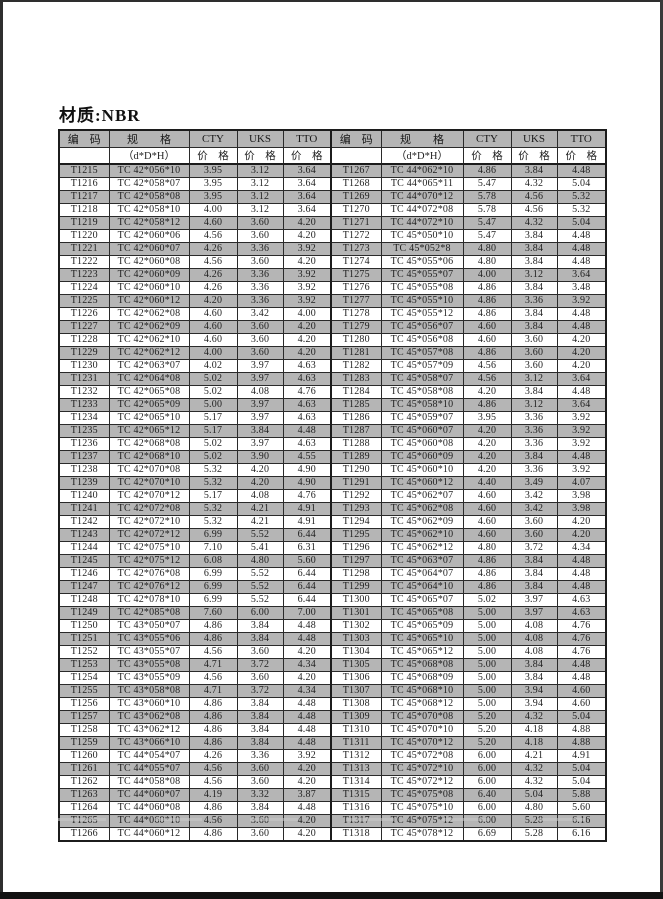 This screenshot has height=899, width=663. Describe the element at coordinates (149, 170) in the screenshot. I see `spec-cell: TC 42*056*10` at that location.